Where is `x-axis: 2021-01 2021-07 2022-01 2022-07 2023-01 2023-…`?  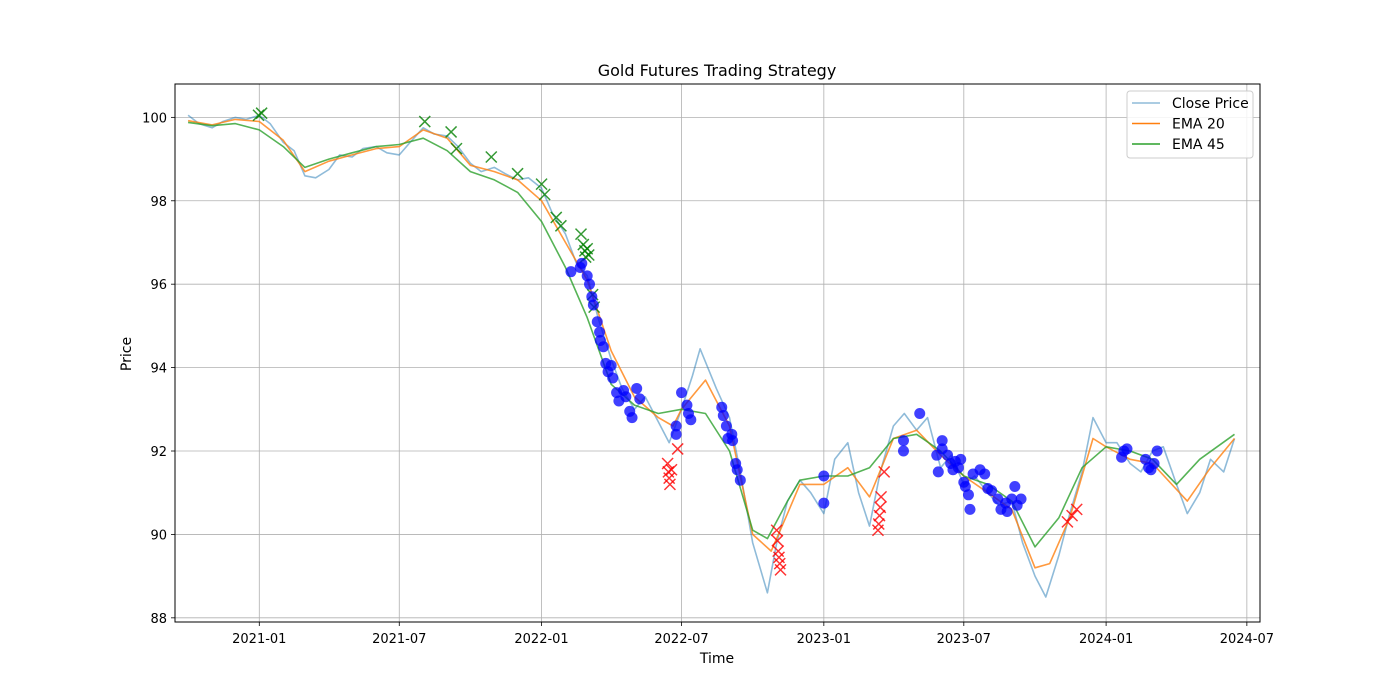
x-axis: 2021-01 2021-07 2022-01 2022-07 2023-01 2023-… is located at coordinates (753, 634).